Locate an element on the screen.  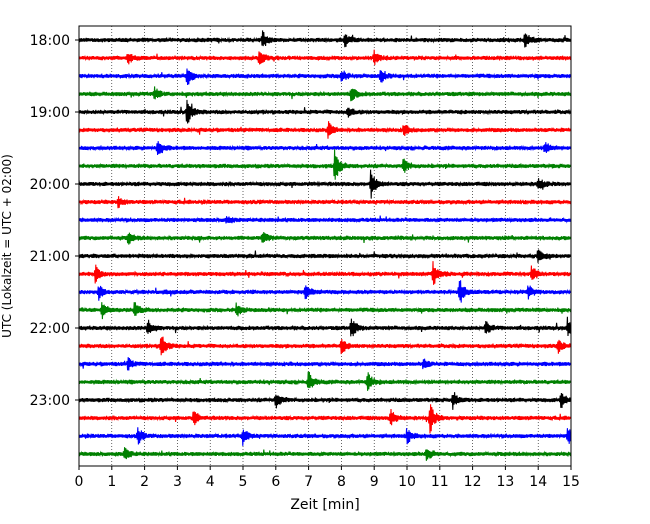
x-tick-label: 15 is located at coordinates (571, 482).